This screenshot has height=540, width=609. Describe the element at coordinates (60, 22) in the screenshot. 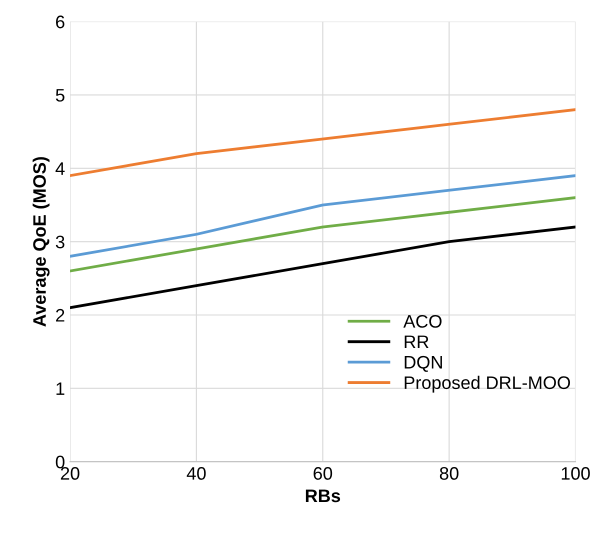

I see `y-tick-label: 6` at that location.